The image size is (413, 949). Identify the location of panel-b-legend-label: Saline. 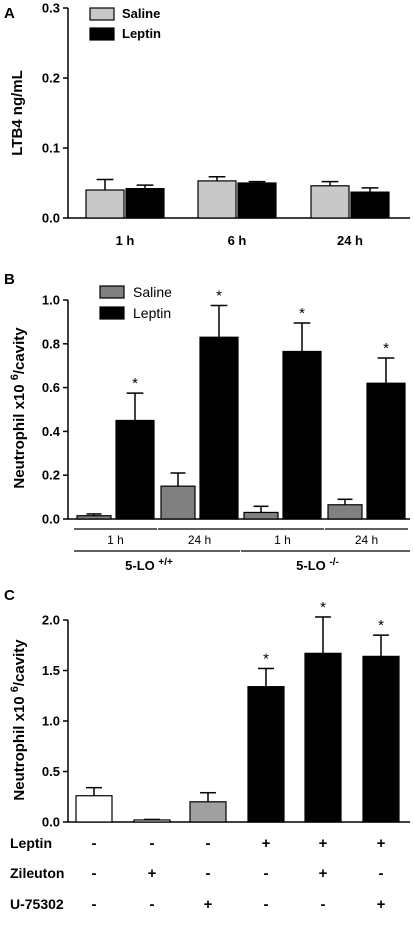
(152, 292).